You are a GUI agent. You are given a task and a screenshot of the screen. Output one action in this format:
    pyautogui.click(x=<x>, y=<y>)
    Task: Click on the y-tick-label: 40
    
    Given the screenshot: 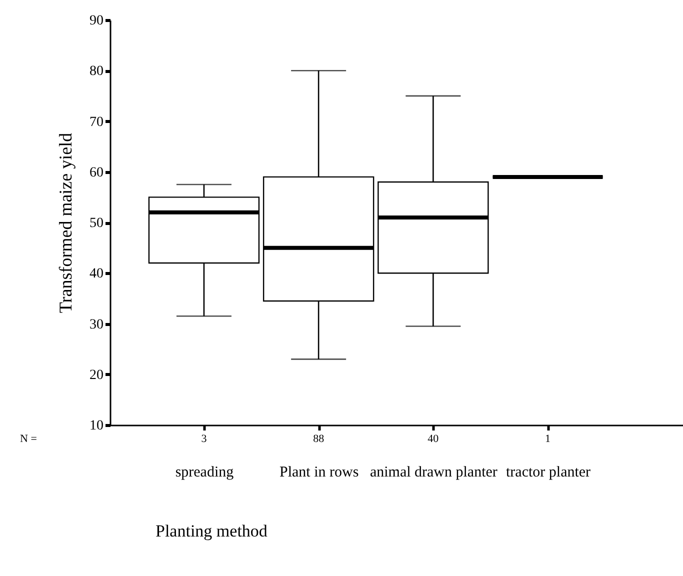 What is the action you would take?
    pyautogui.click(x=97, y=274)
    